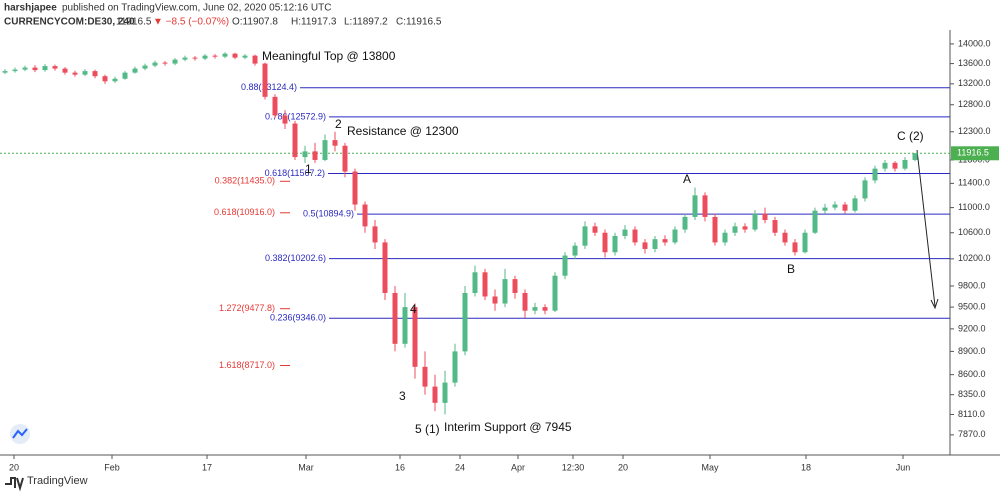 The image size is (1000, 492). Describe the element at coordinates (14, 484) in the screenshot. I see `footer-logo` at that location.